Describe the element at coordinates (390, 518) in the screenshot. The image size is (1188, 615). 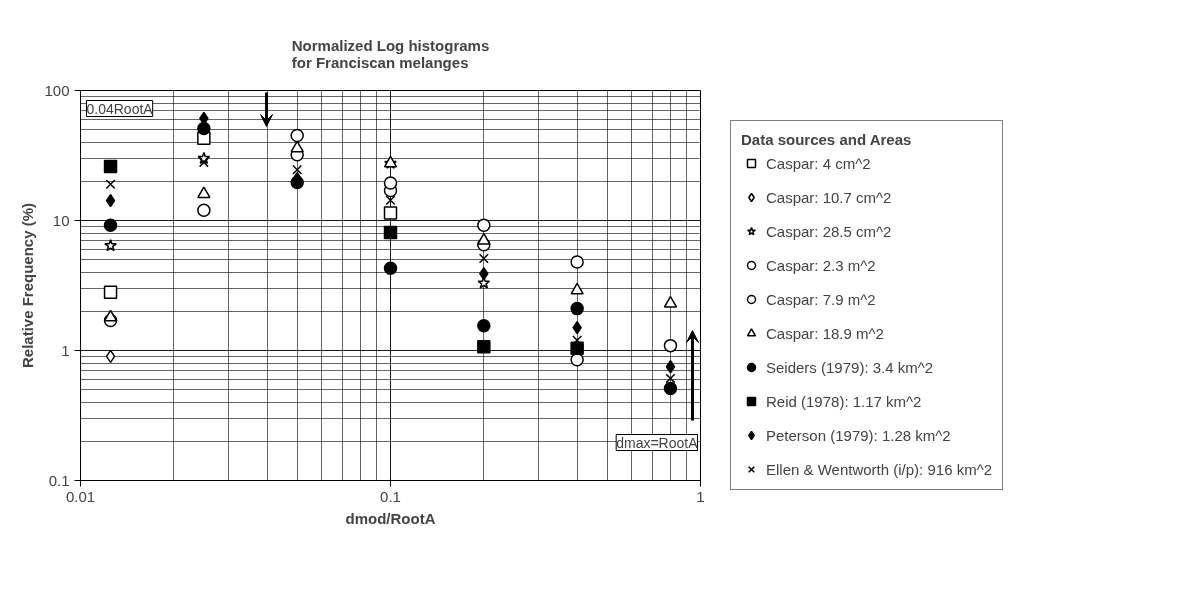
I see `x-axis-title: dmod/RootA` at that location.